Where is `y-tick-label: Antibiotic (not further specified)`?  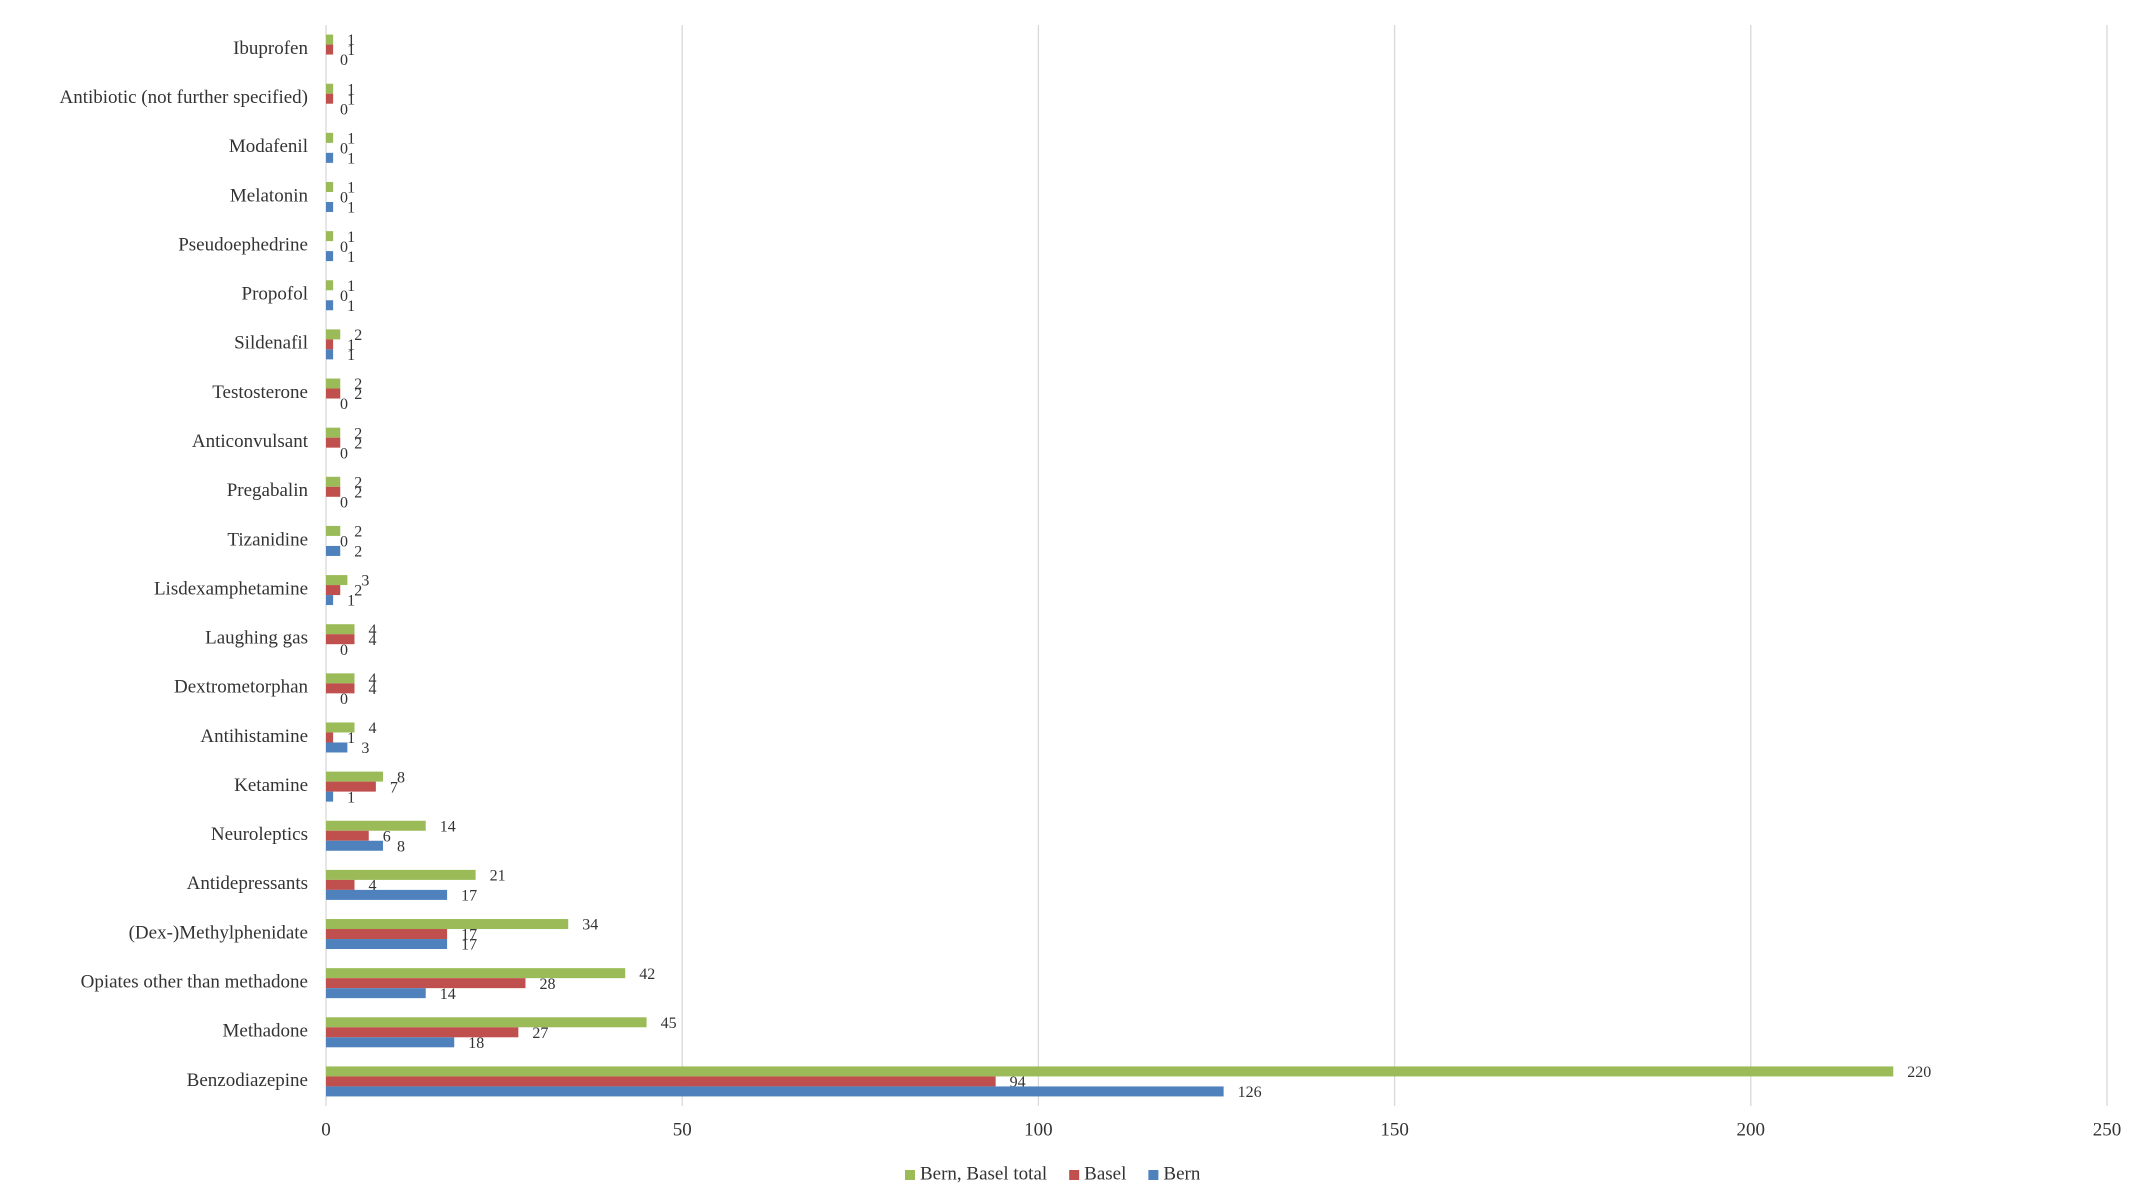 y-tick-label: Antibiotic (not further specified) is located at coordinates (183, 97).